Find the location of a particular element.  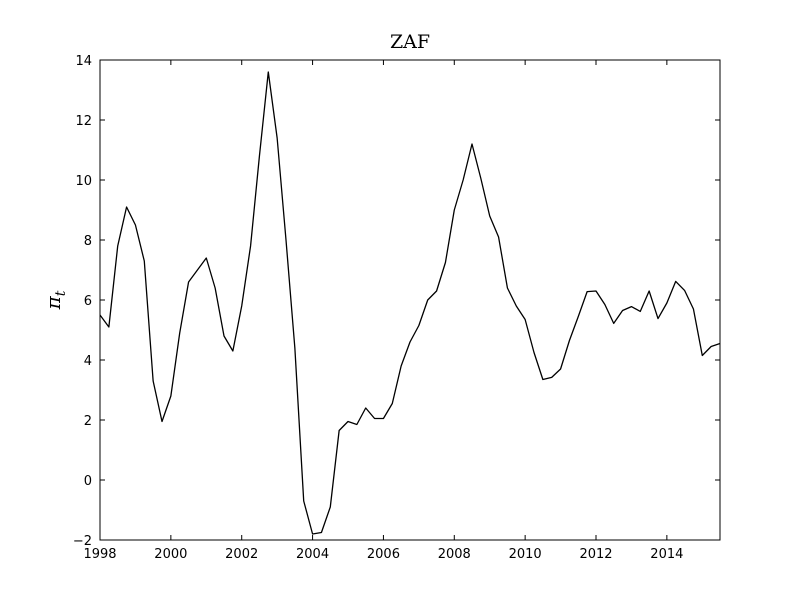

x-tick-label: 2000 is located at coordinates (170, 554).